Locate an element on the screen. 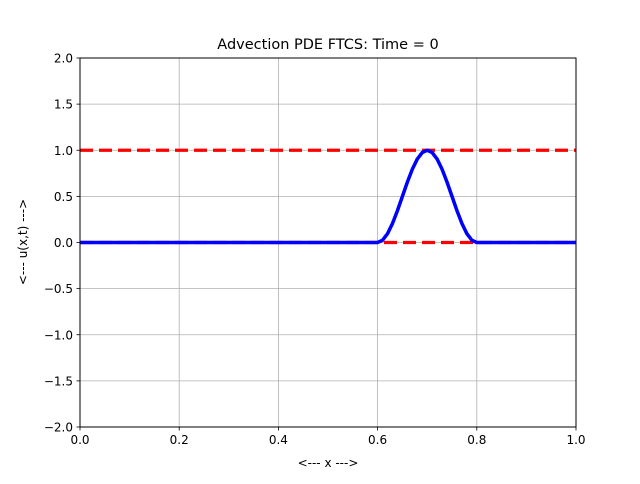 This screenshot has width=640, height=484. x-tick-label: 0.0 is located at coordinates (79, 440).